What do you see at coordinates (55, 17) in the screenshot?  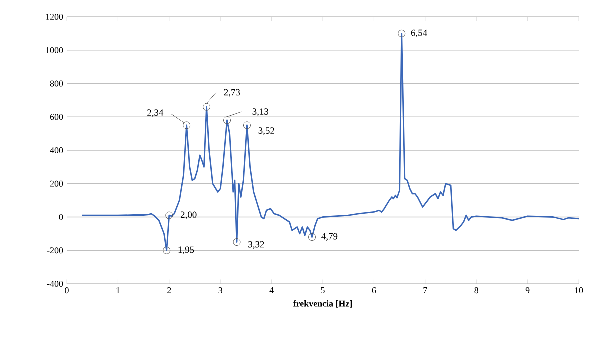 I see `y-tick-label: 1200` at bounding box center [55, 17].